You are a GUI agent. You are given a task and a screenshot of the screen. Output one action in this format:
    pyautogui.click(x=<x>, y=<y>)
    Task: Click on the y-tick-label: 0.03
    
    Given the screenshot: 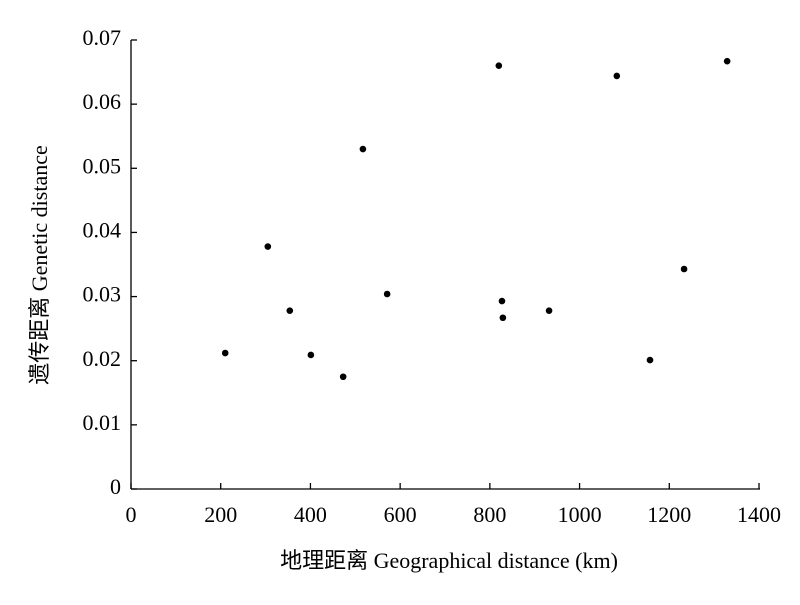 What is the action you would take?
    pyautogui.click(x=102, y=294)
    